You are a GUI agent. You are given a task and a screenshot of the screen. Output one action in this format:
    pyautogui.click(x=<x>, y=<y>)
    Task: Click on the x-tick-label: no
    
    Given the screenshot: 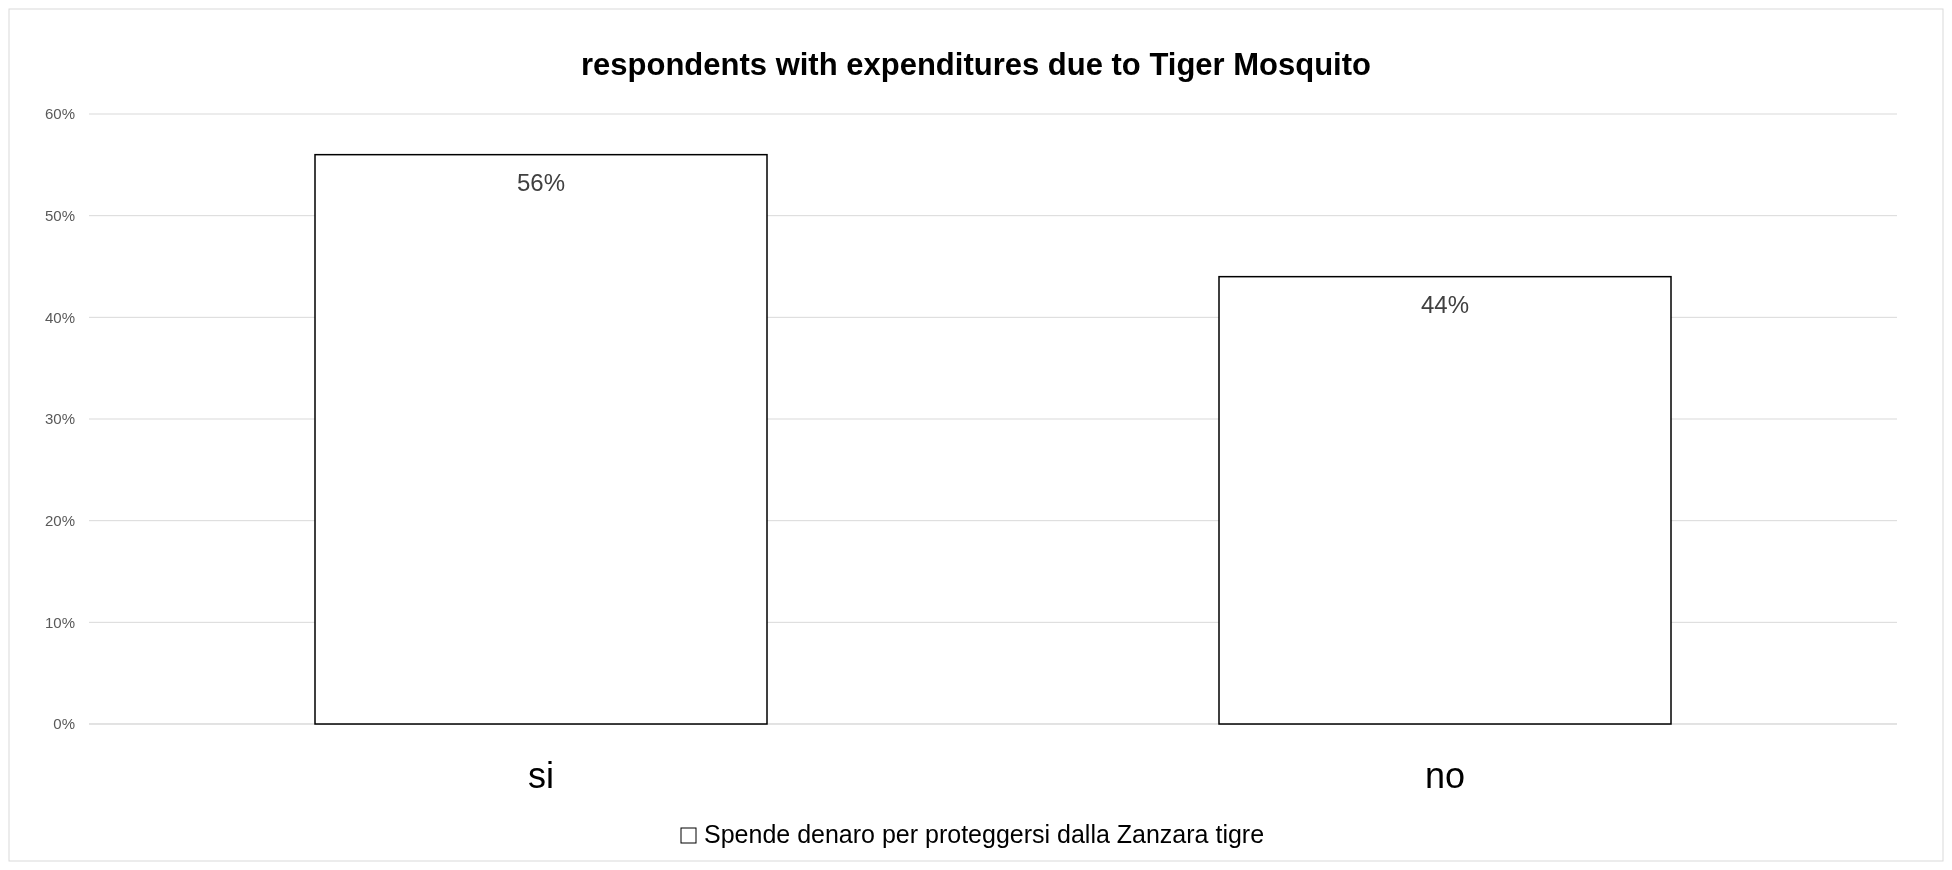 What is the action you would take?
    pyautogui.click(x=1445, y=775)
    